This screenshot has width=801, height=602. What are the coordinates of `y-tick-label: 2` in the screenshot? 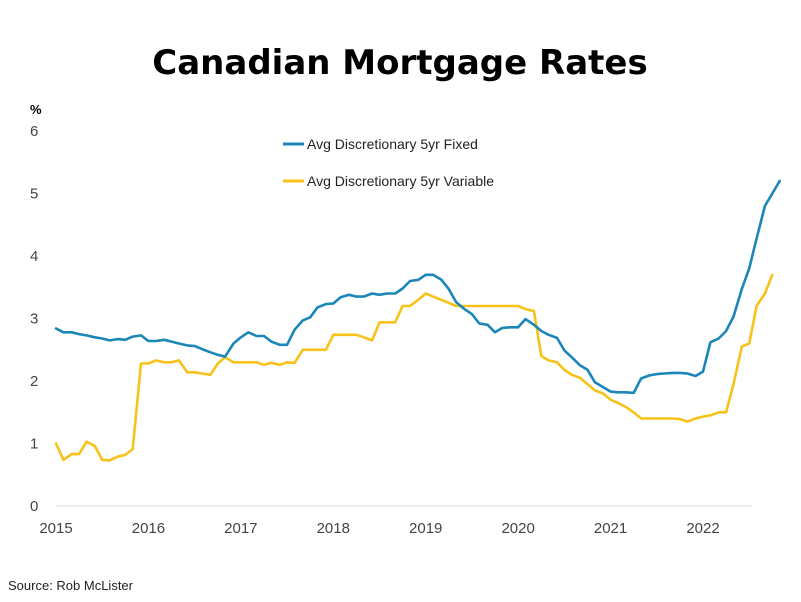 It's located at (34, 381).